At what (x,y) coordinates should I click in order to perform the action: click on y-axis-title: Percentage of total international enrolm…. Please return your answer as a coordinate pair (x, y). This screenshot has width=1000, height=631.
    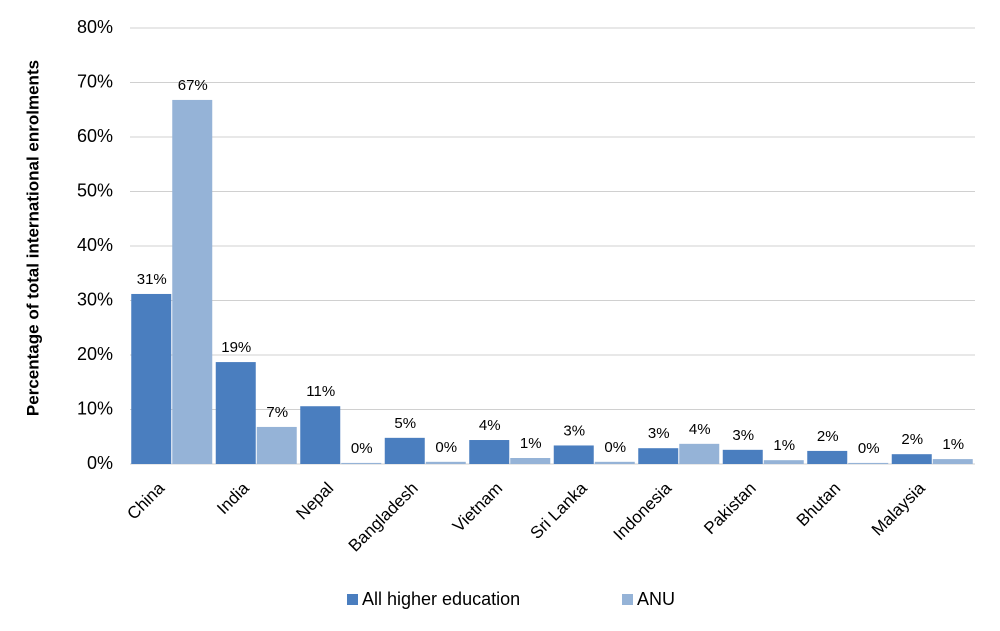
    Looking at the image, I should click on (32, 238).